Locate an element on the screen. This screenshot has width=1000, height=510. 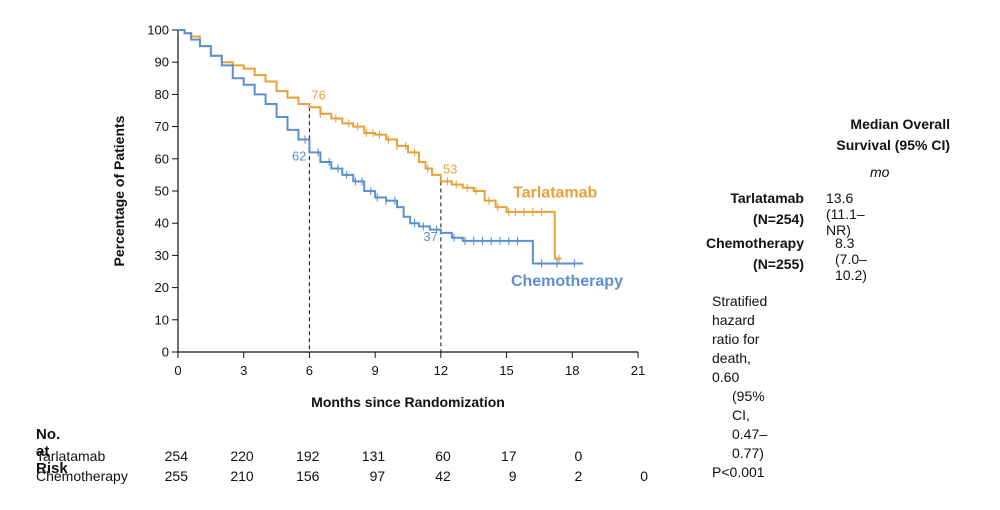
y-tick-label: 90 is located at coordinates (162, 62).